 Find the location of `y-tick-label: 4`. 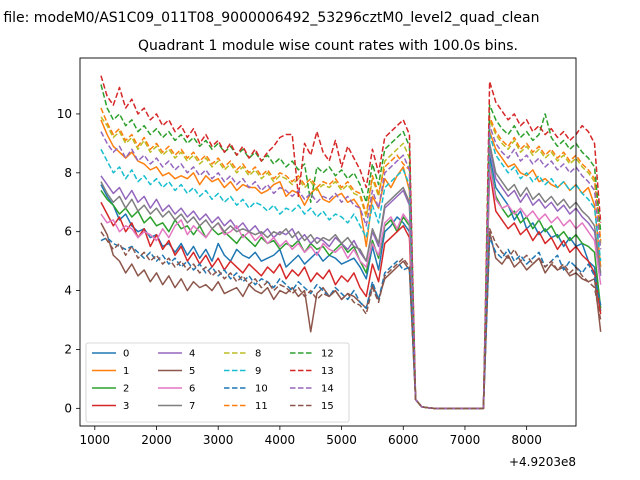

y-tick-label: 4 is located at coordinates (68, 291).